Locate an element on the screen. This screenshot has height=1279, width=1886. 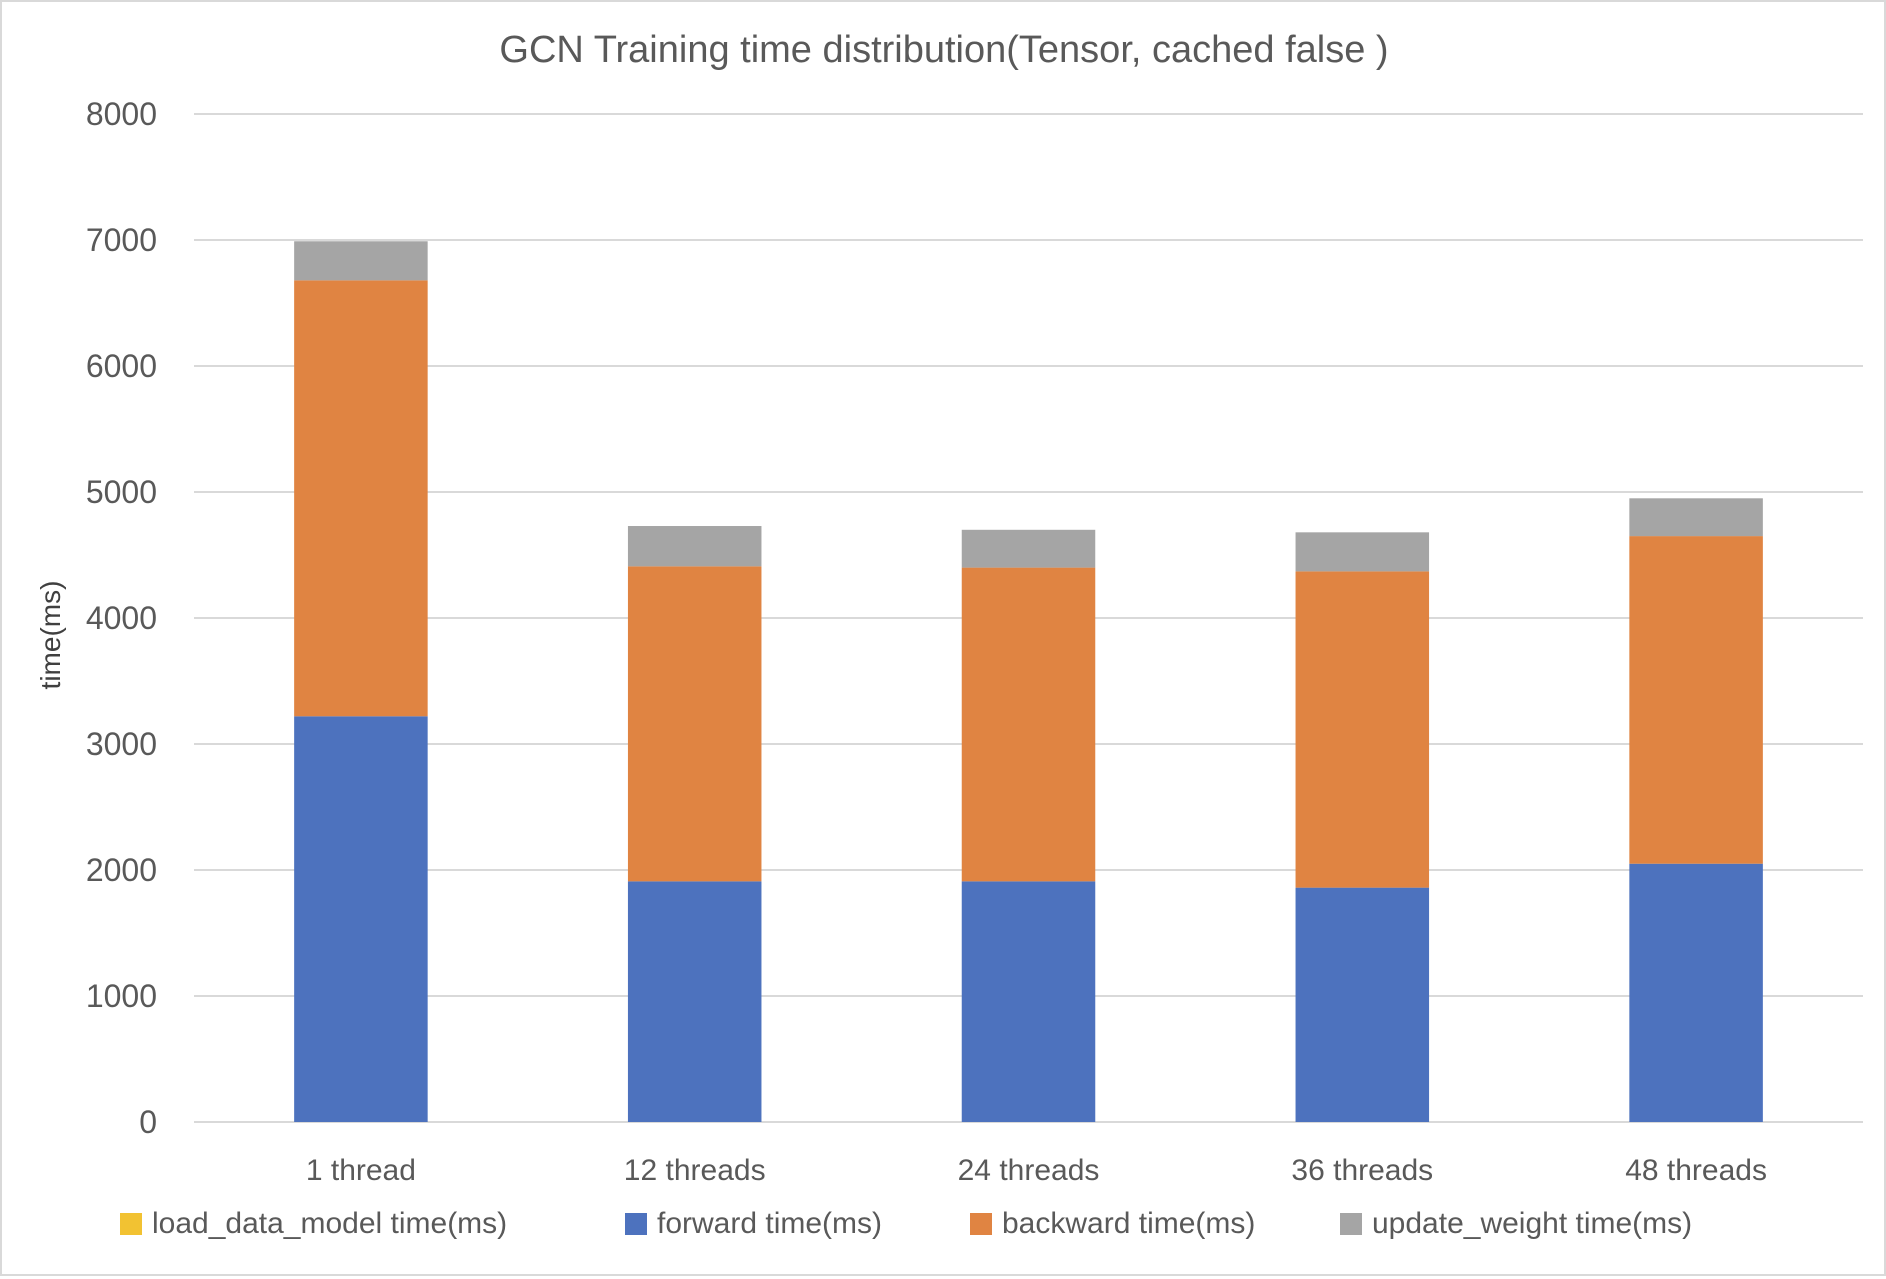
y-tick-label: 4000 is located at coordinates (121, 618).